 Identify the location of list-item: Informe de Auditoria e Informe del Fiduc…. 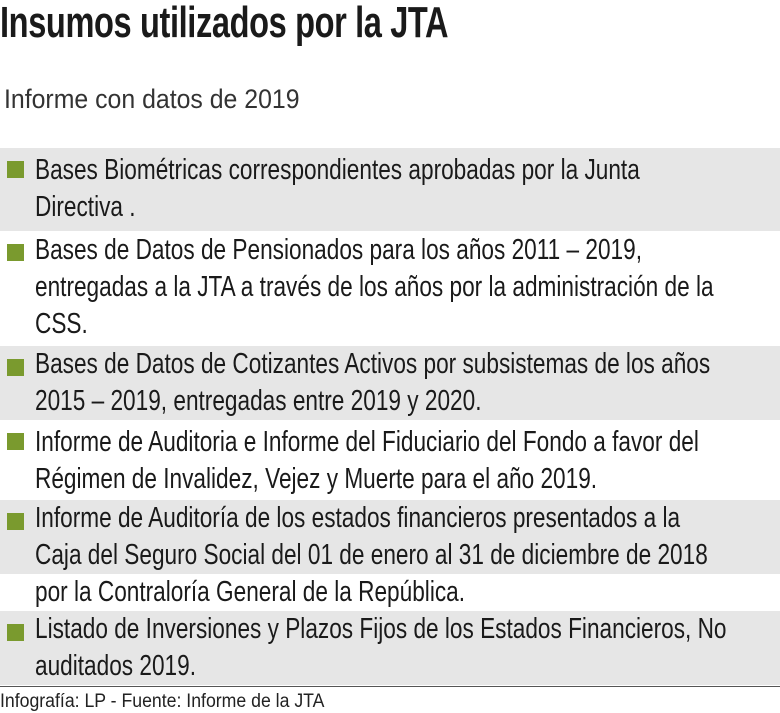
(390, 460).